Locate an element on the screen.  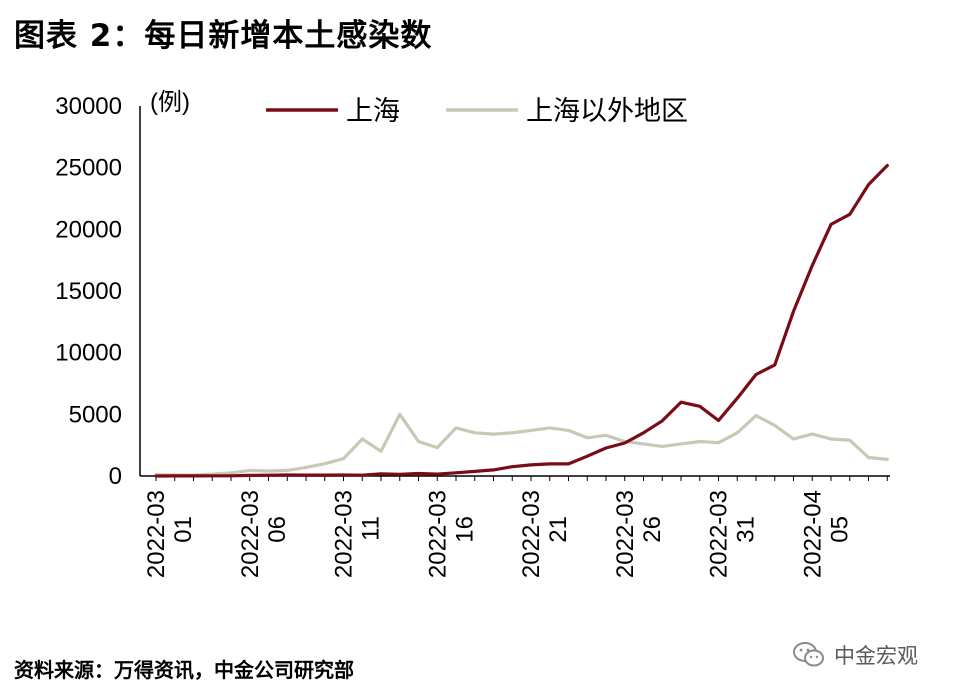
x-tick-label: 2022-03 06 is located at coordinates (264, 534).